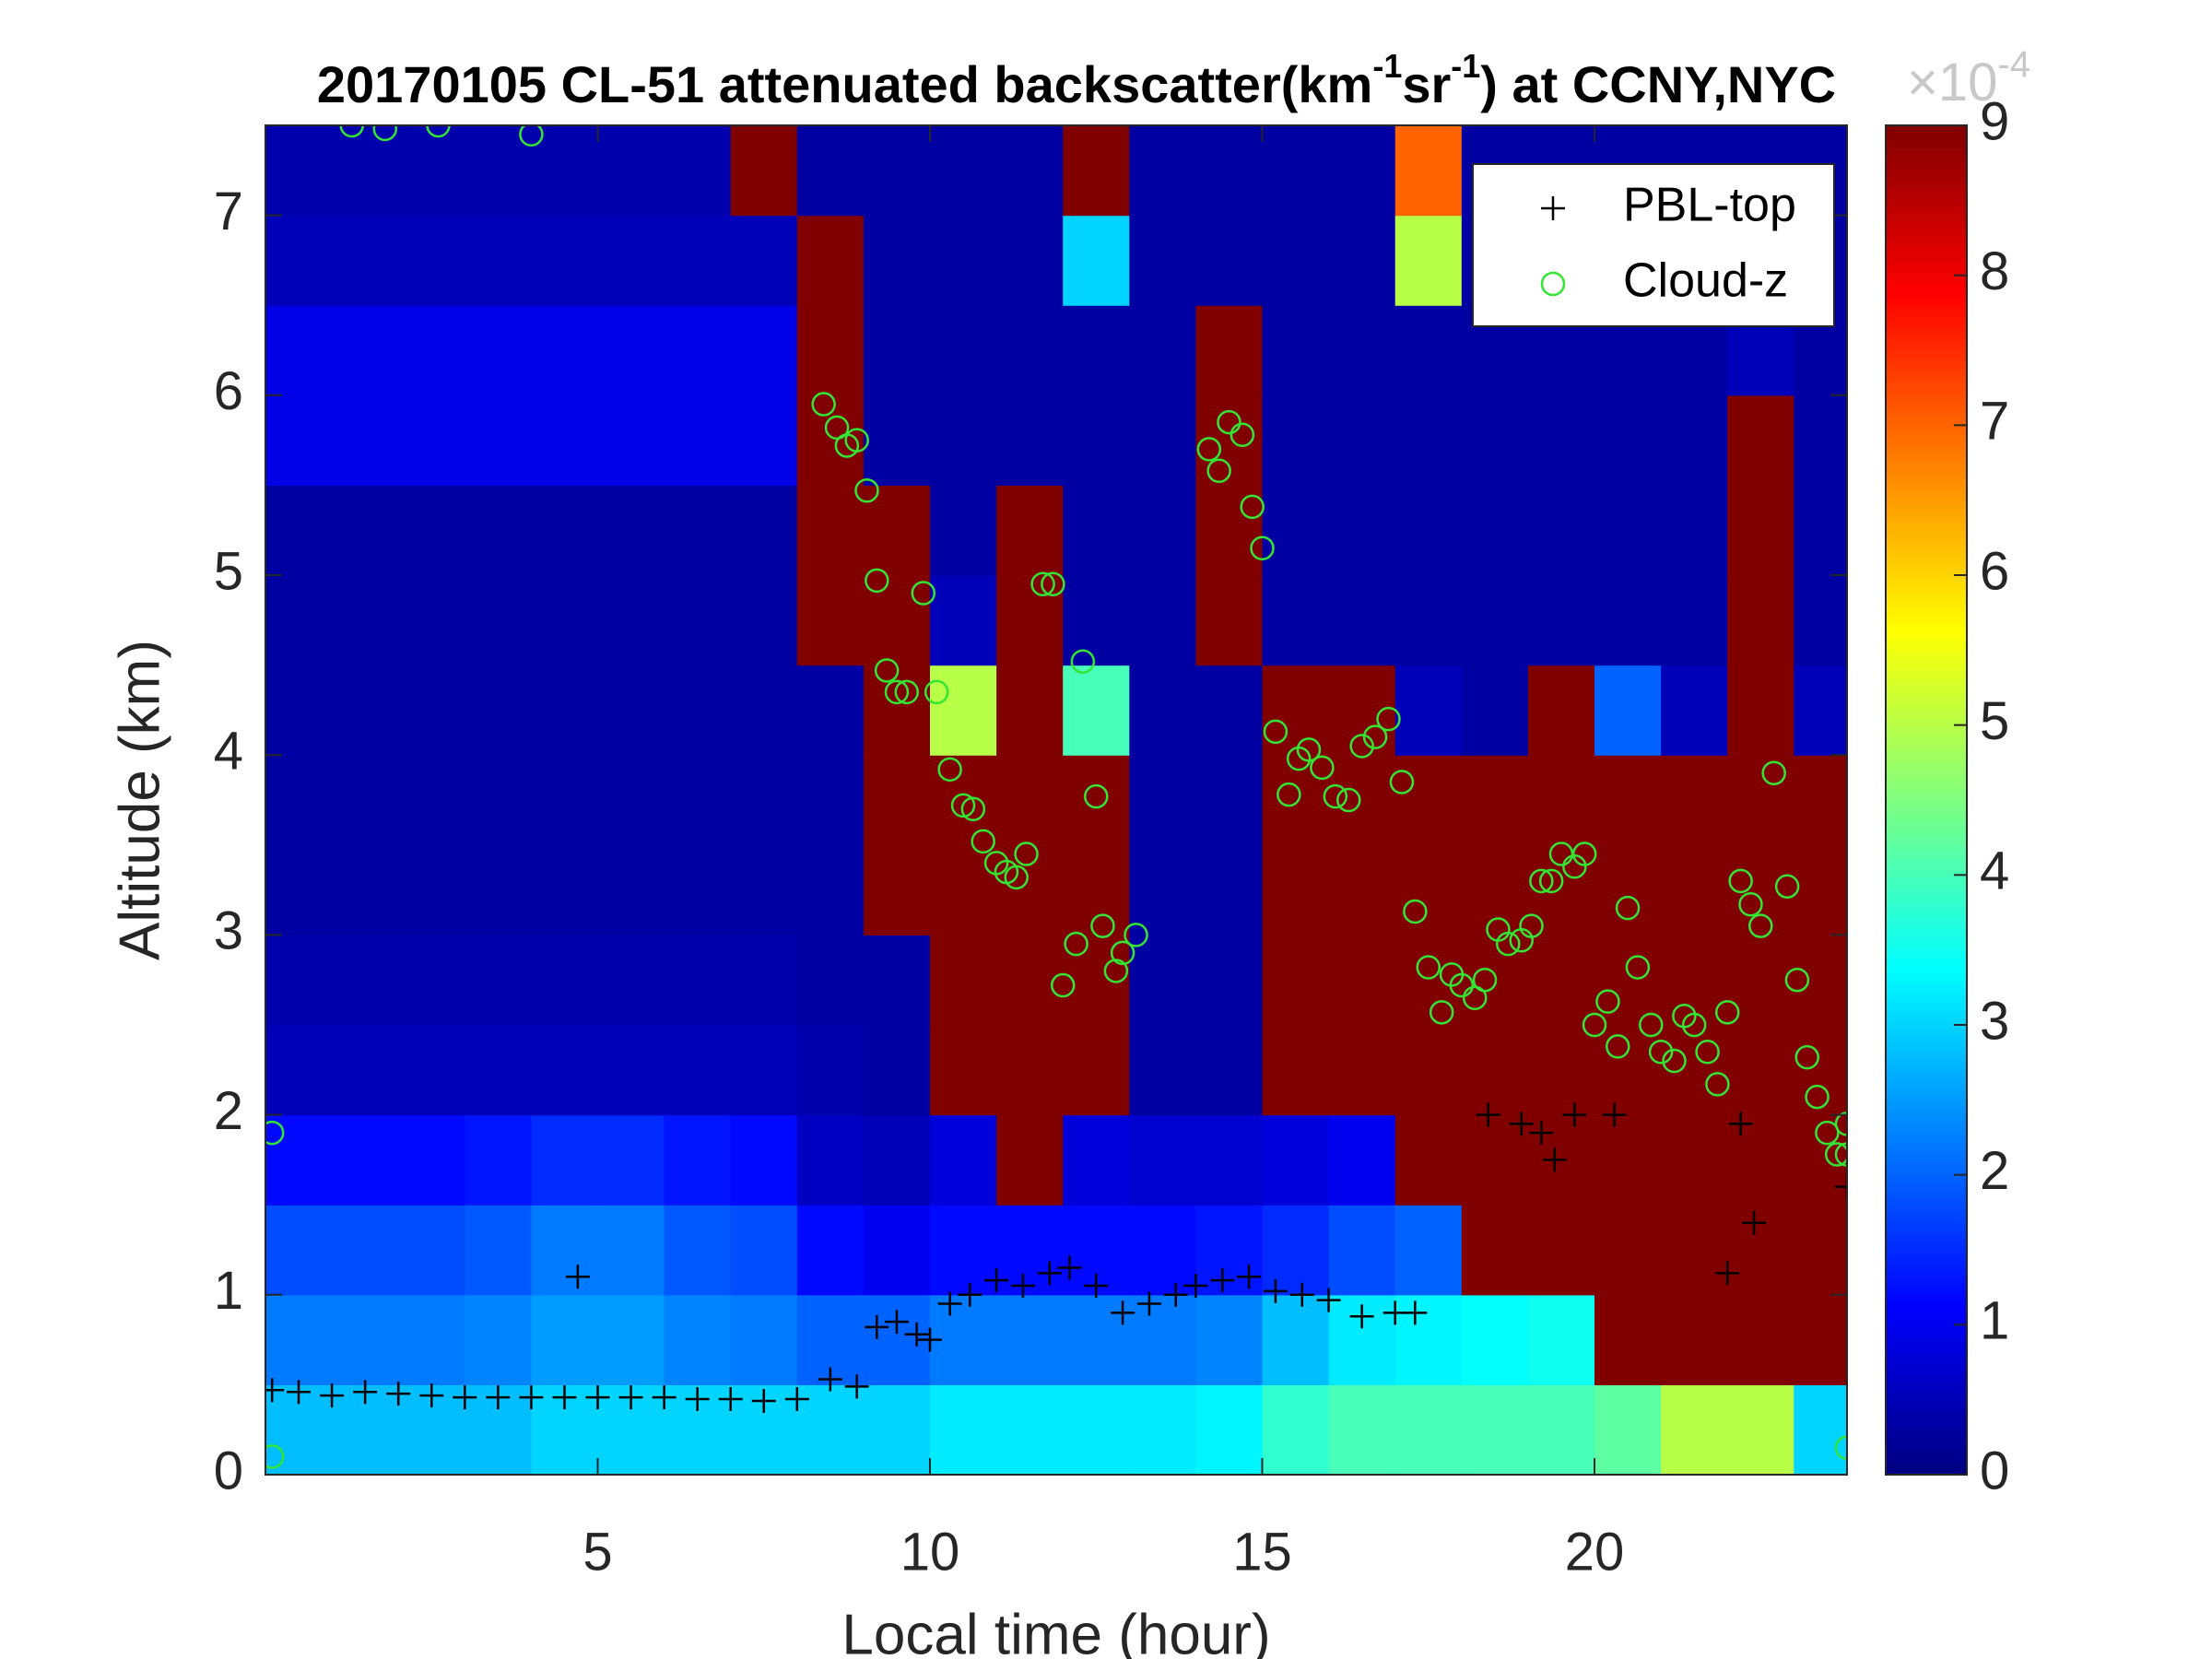 The width and height of the screenshot is (2212, 1659). I want to click on colorbar-tick-label: 8, so click(1994, 271).